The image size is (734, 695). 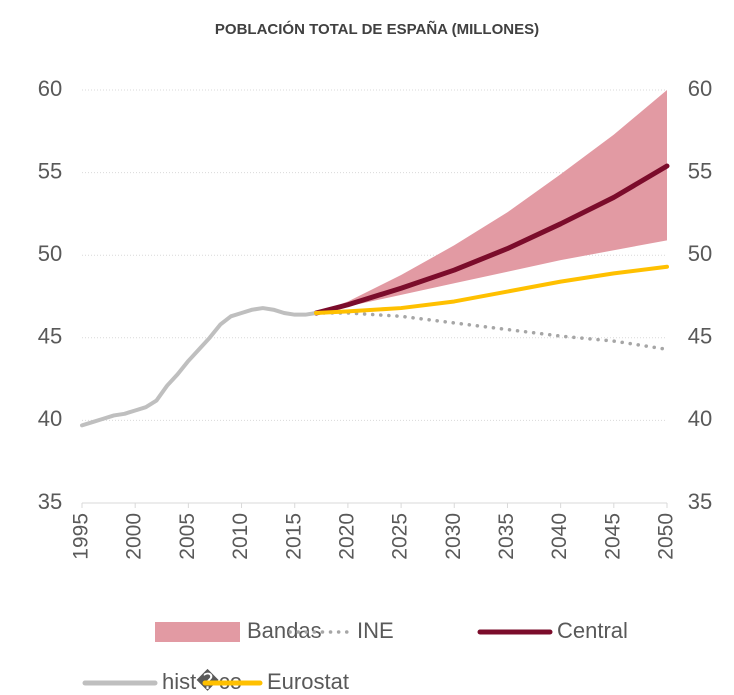 I want to click on chart-title: POBLACIÓN TOTAL DE ESPAÑA (MILLONES), so click(x=377, y=29).